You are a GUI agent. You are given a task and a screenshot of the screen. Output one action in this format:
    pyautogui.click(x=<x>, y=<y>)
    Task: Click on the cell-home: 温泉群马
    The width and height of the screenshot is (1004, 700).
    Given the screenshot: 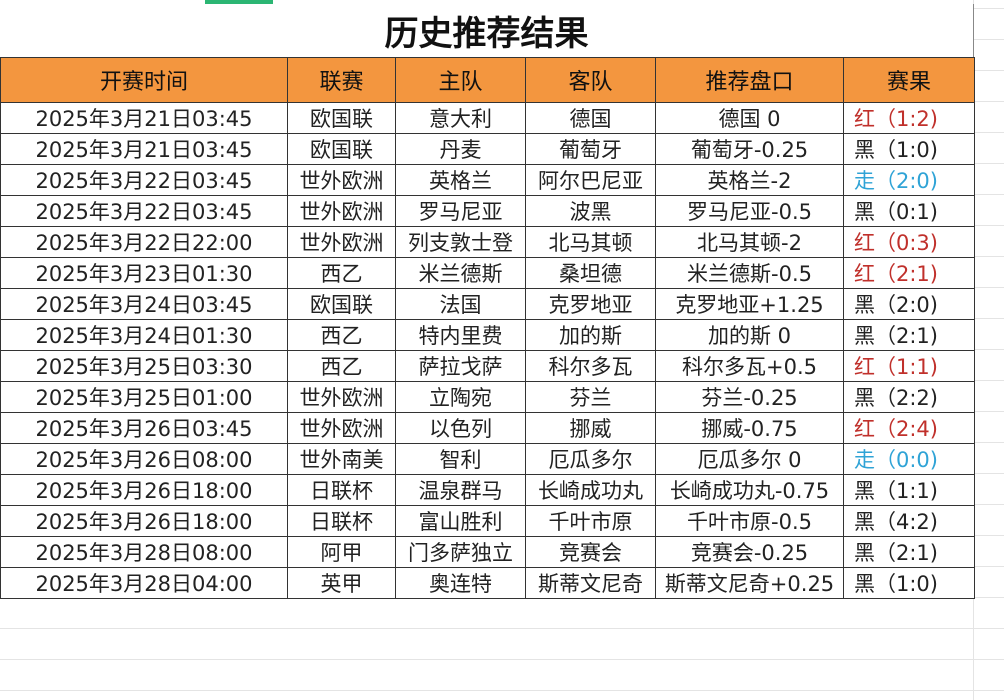 What is the action you would take?
    pyautogui.click(x=460, y=490)
    